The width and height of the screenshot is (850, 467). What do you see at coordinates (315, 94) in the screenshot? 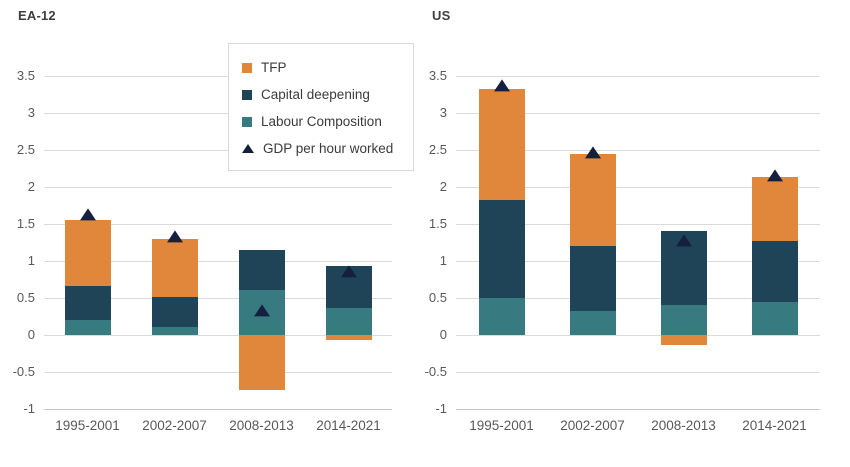
I see `legend-label: Capital deepening` at bounding box center [315, 94].